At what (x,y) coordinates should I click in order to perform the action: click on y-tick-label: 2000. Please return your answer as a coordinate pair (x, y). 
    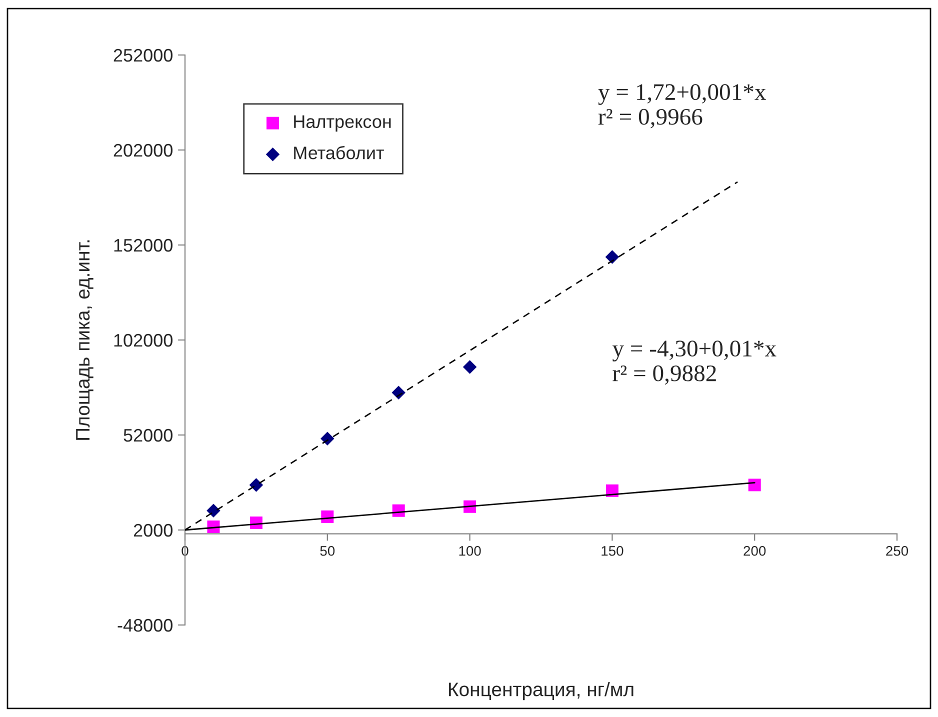
    Looking at the image, I should click on (153, 530).